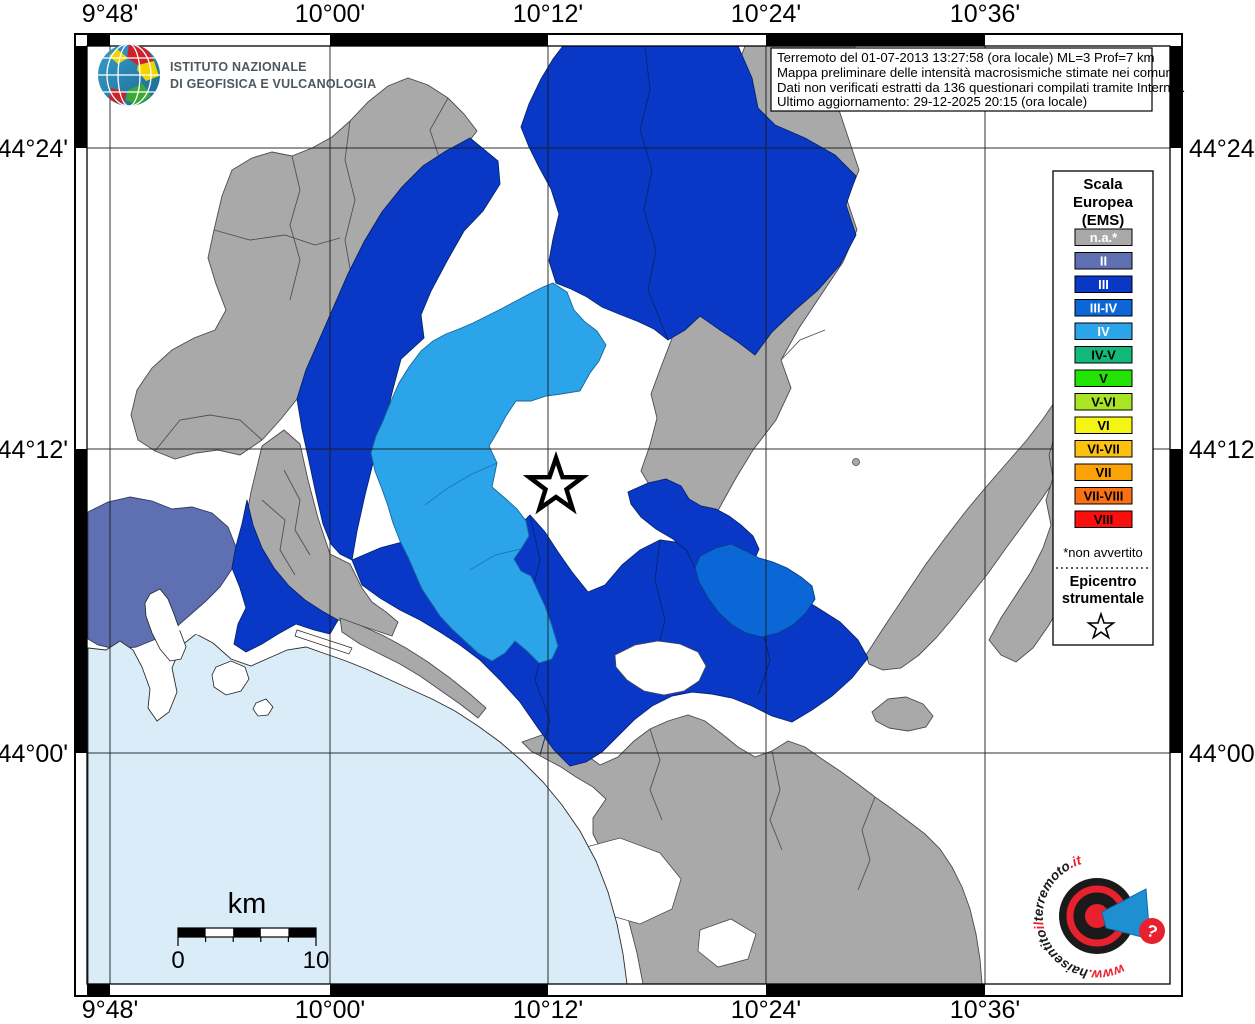 The image size is (1255, 1024). What do you see at coordinates (1103, 552) in the screenshot?
I see `legend-footnote: *non avvertito` at bounding box center [1103, 552].